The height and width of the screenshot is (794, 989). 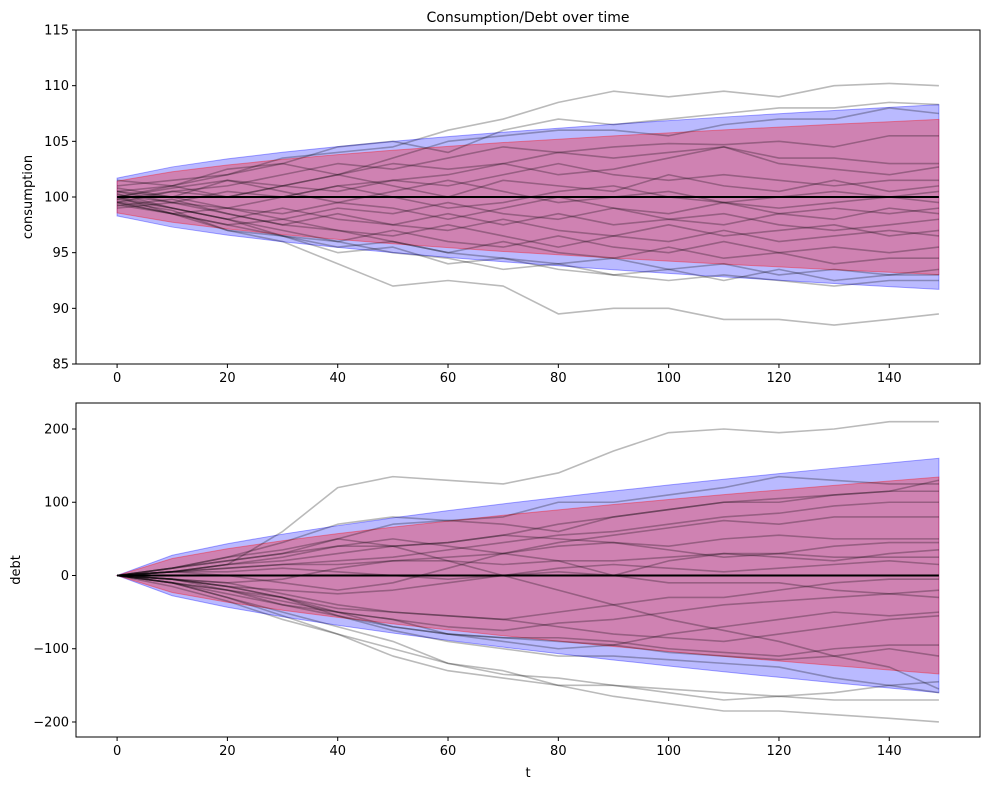 I want to click on y-tick-label: −100, so click(x=51, y=649).